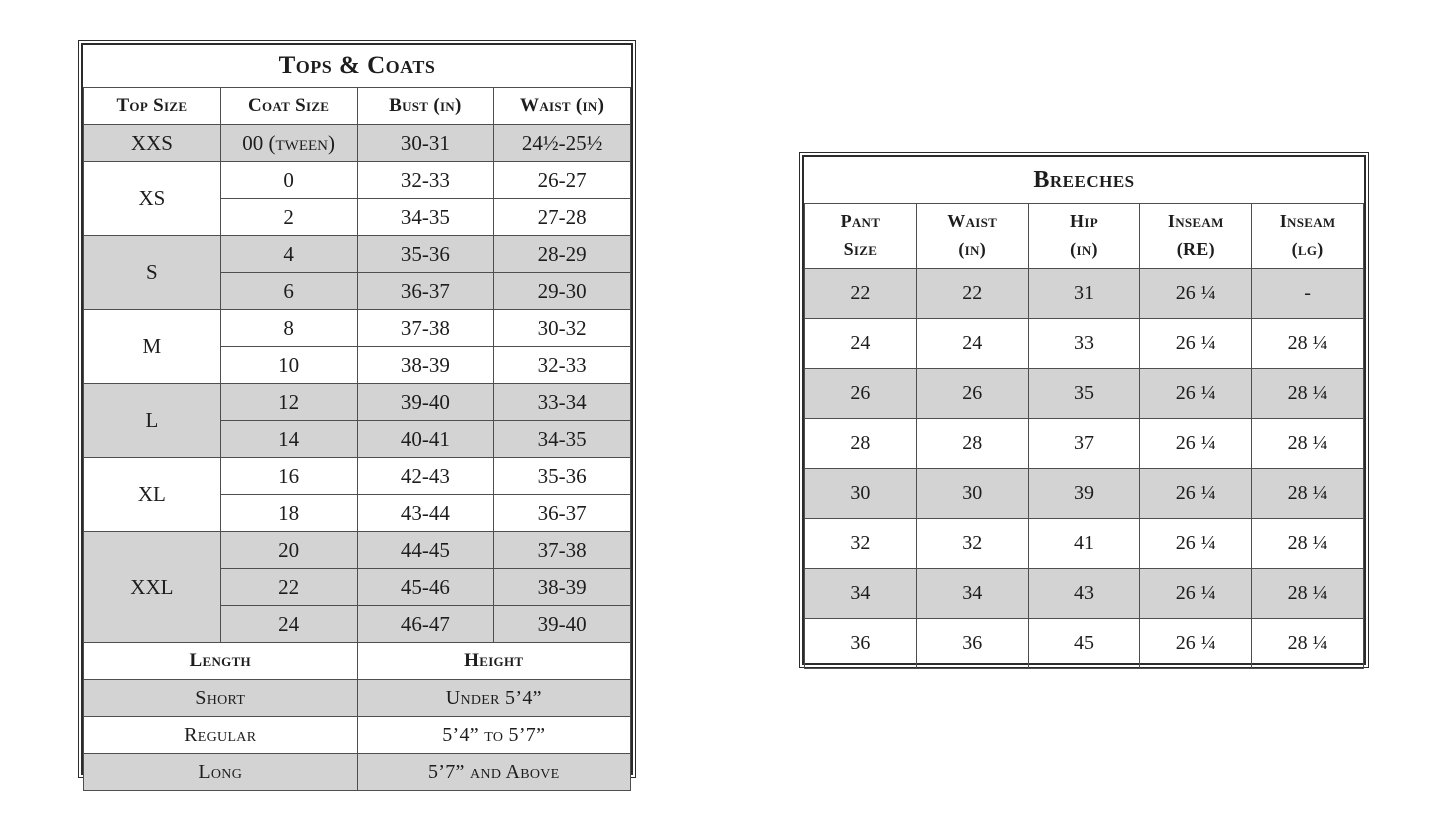 The image size is (1445, 814). Describe the element at coordinates (288, 365) in the screenshot. I see `coat-size-cell: 10` at that location.